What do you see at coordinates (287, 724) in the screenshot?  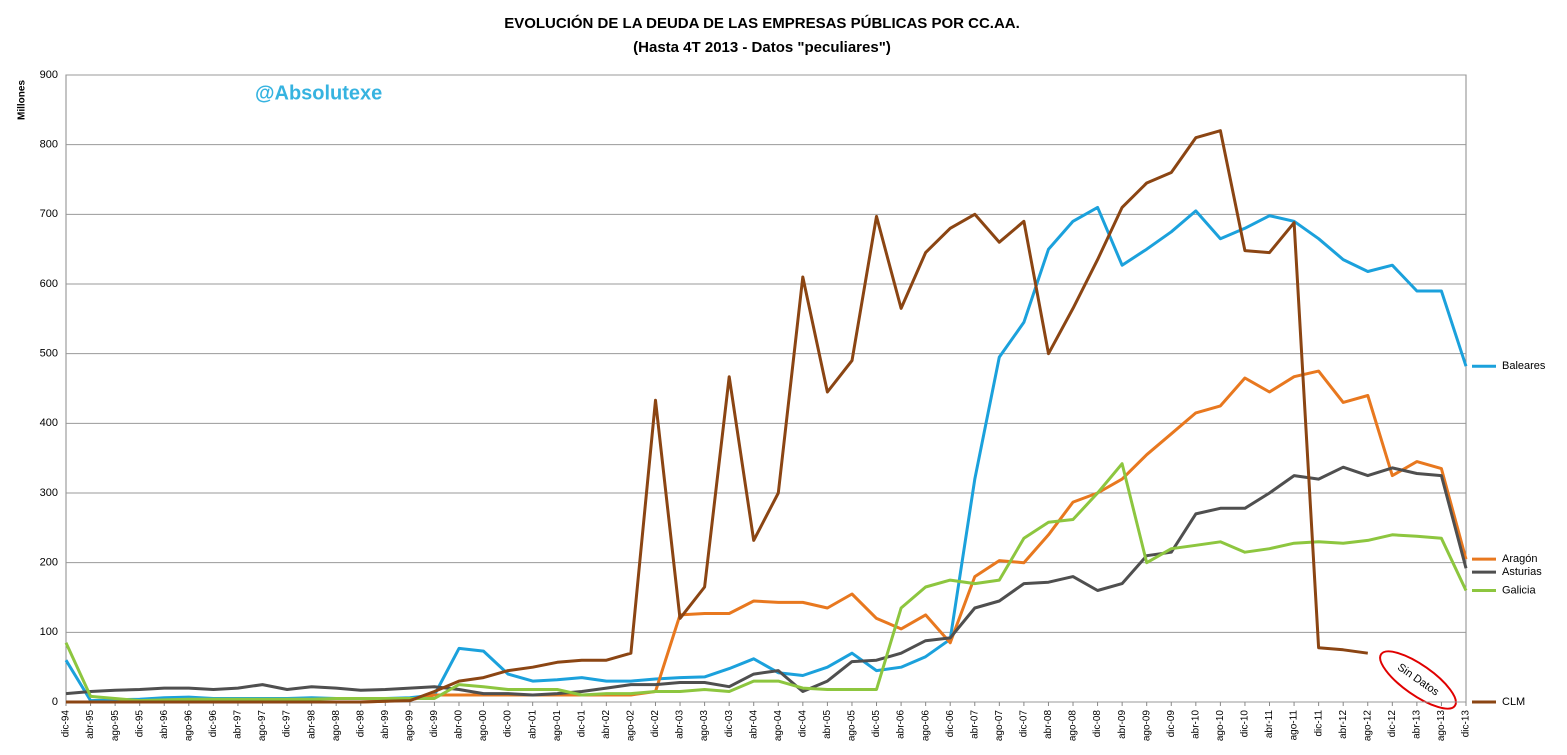 I see `x-tick-label: dic-97` at bounding box center [287, 724].